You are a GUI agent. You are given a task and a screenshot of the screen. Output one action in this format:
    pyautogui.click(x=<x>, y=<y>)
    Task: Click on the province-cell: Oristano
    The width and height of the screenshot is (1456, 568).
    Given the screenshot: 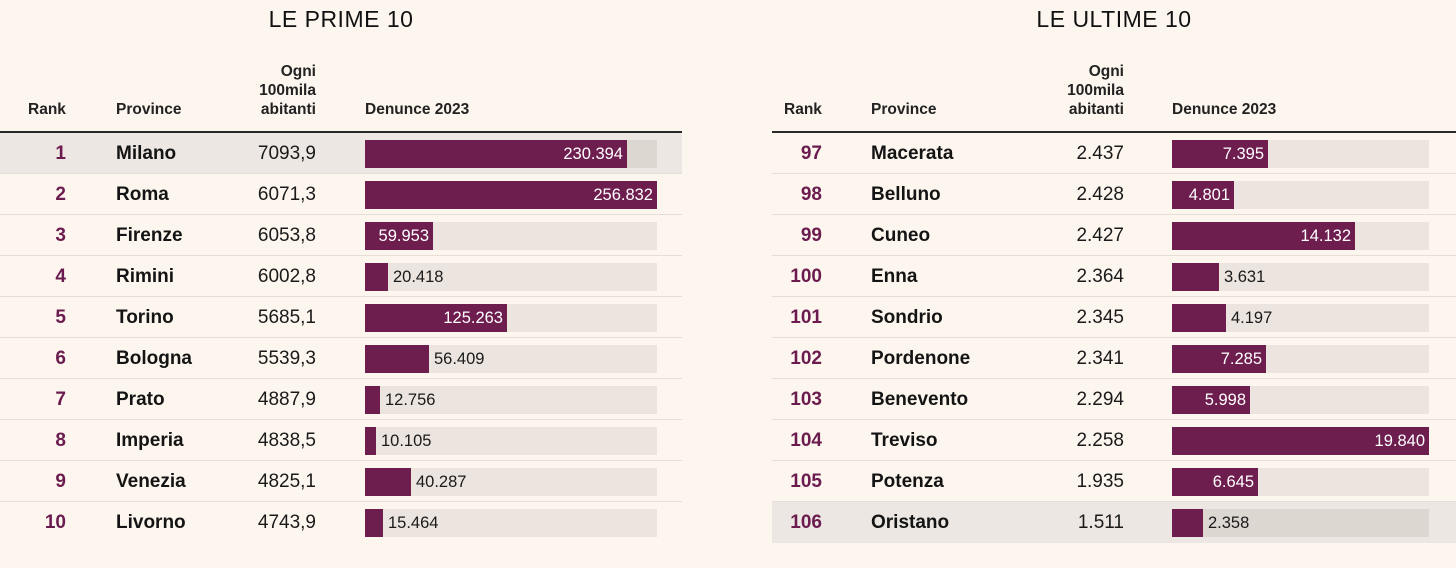 What is the action you would take?
    pyautogui.click(x=910, y=522)
    